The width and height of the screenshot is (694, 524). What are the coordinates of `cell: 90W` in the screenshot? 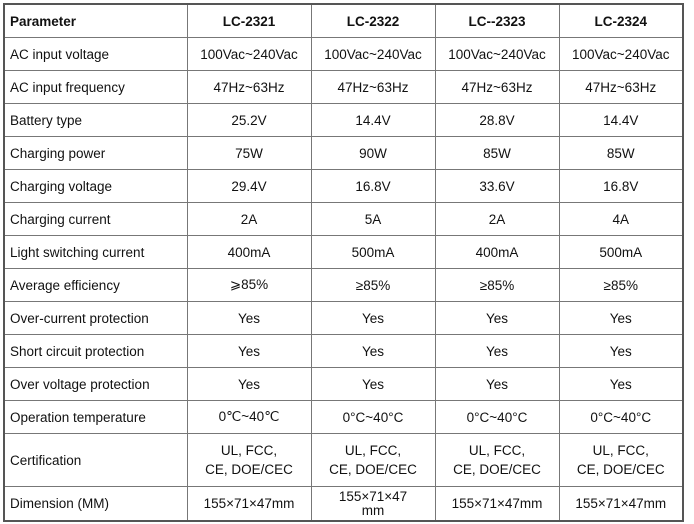 It's located at (373, 153).